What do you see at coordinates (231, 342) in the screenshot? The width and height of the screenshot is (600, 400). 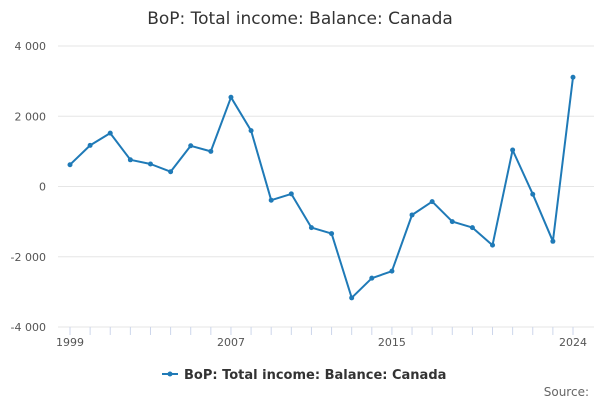 I see `x-tick-label: 2007` at bounding box center [231, 342].